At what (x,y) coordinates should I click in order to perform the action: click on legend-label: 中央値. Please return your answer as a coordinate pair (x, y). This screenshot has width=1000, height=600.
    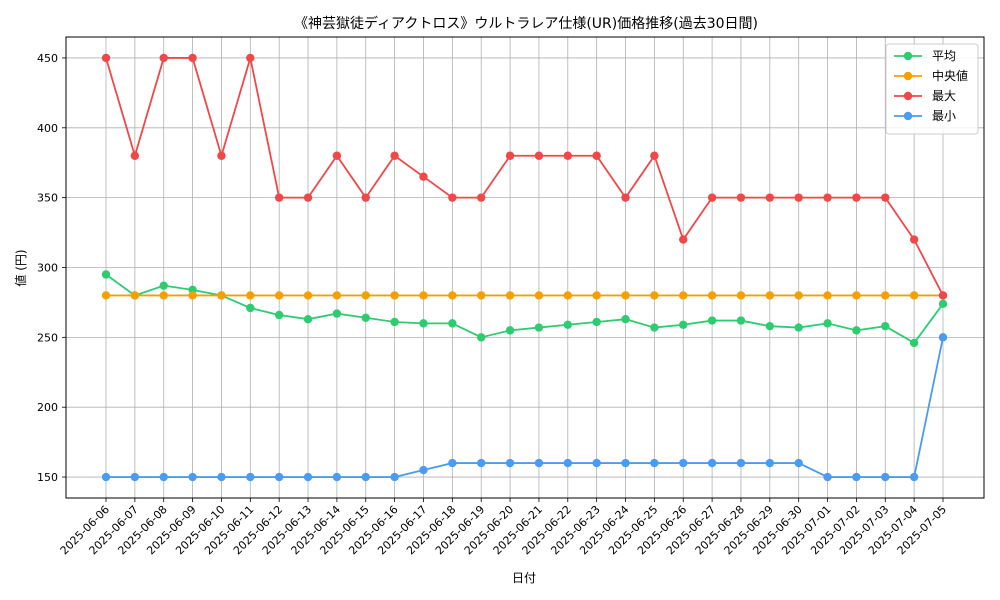
    Looking at the image, I should click on (950, 75).